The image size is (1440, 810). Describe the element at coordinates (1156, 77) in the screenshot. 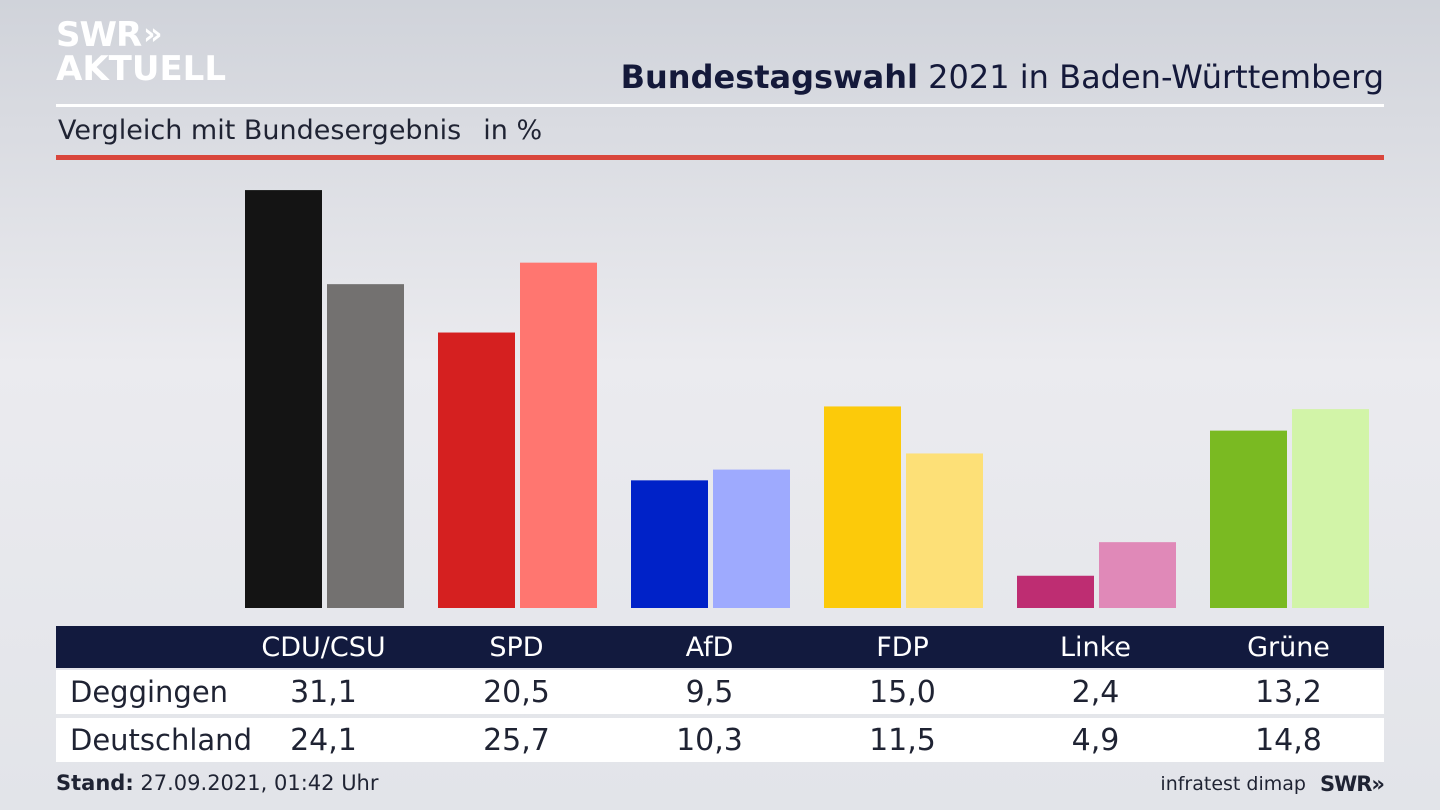

I see `chart-title-rest: 2021 in Baden-Württemberg` at that location.